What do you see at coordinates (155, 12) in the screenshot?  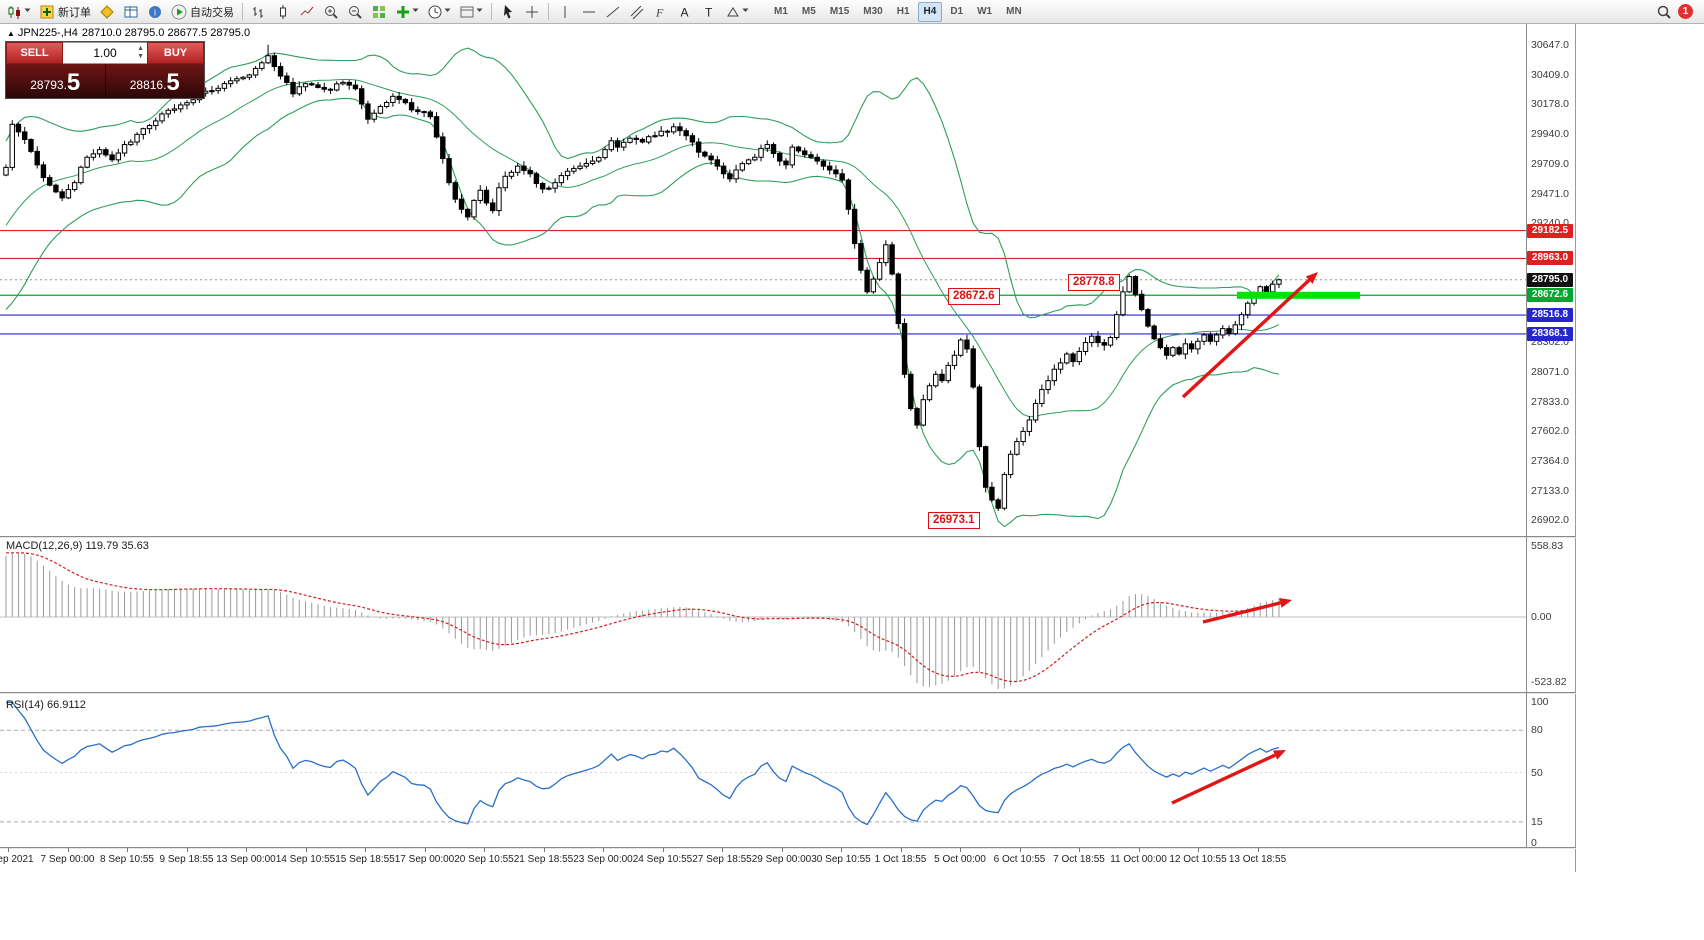 I see `data-window-button: i` at bounding box center [155, 12].